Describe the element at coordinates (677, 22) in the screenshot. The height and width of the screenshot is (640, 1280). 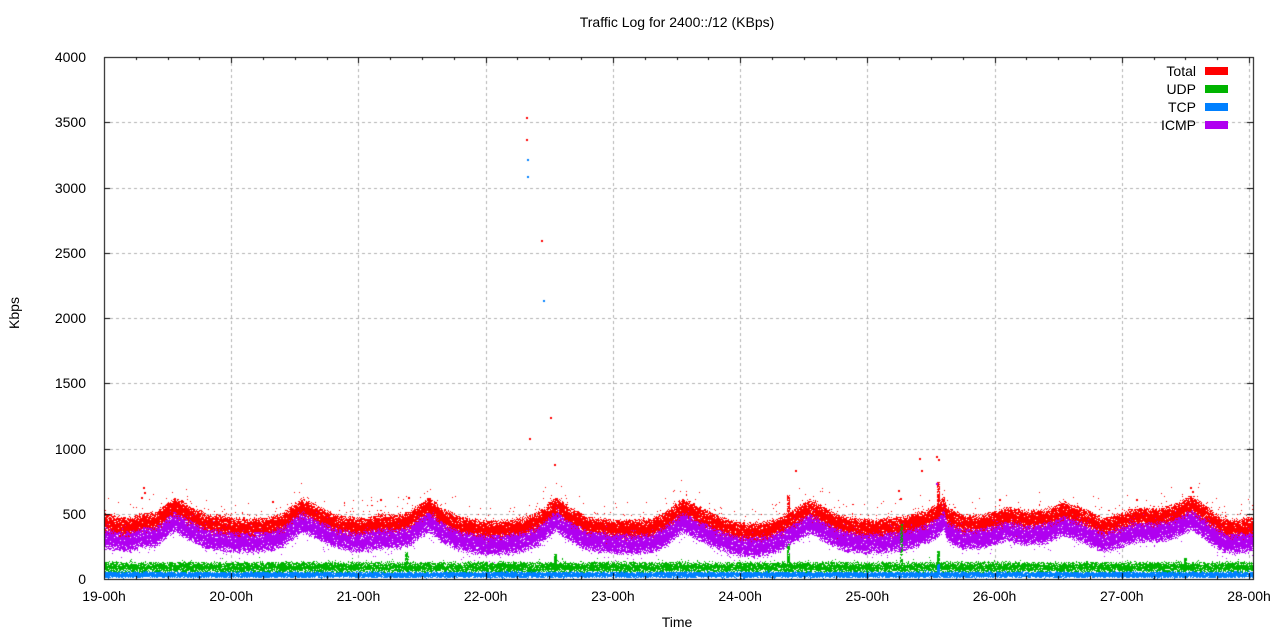
I see `chart-title: Traffic Log for 2400::/12 (KBps)` at that location.